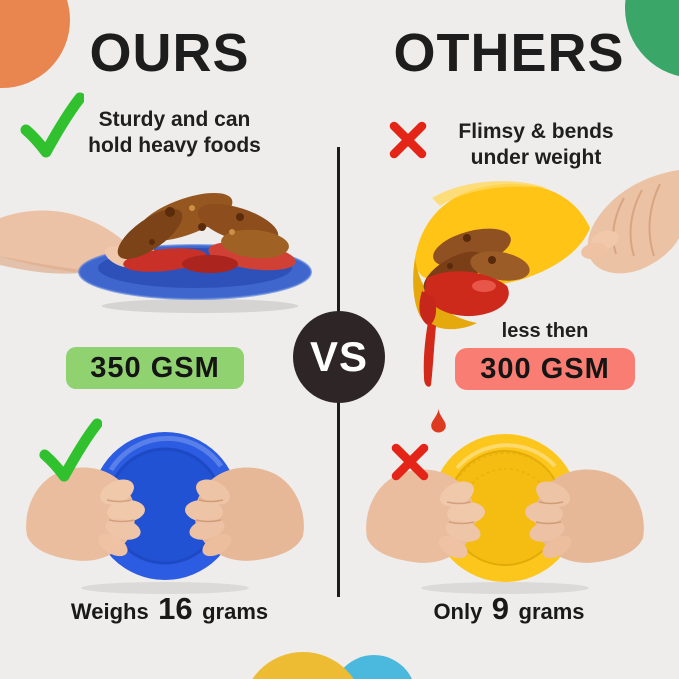  I want to click on ours-gsm-badge: 350 GSM, so click(155, 368).